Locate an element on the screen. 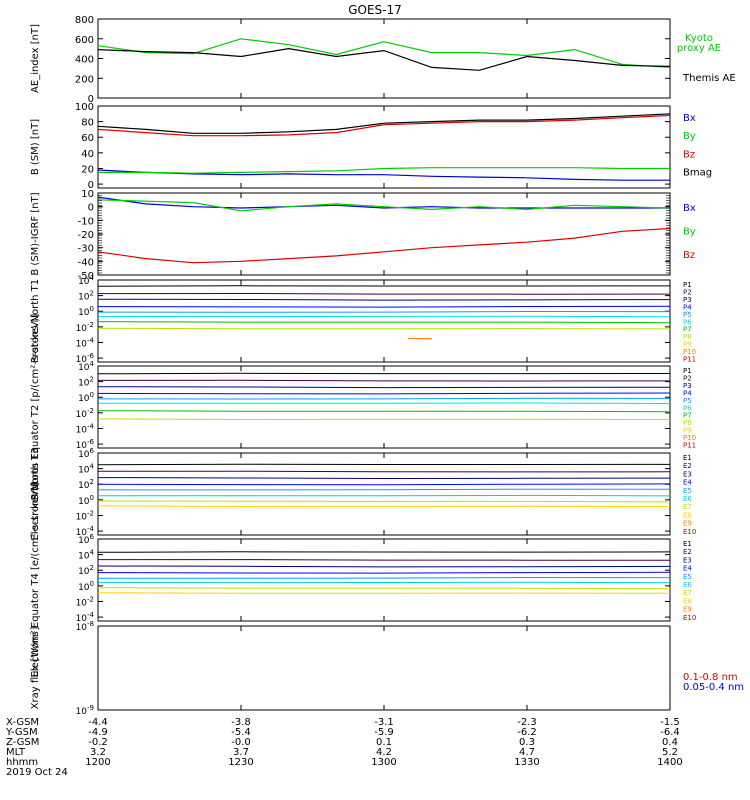 The image size is (750, 800). y-tick-label: -40 is located at coordinates (86, 262).